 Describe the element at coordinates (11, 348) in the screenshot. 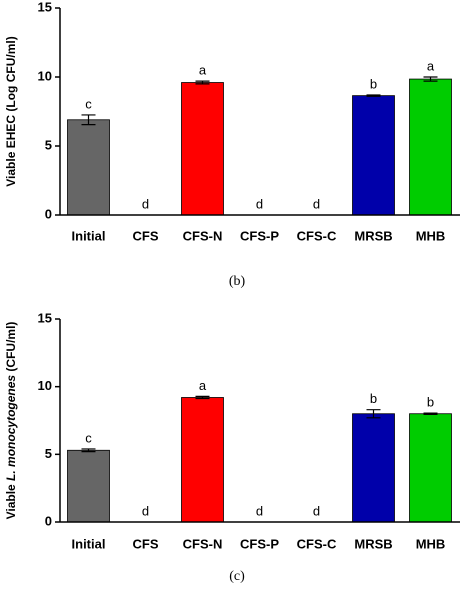

I see `y-axis-label-part: (CFU/ml)` at that location.